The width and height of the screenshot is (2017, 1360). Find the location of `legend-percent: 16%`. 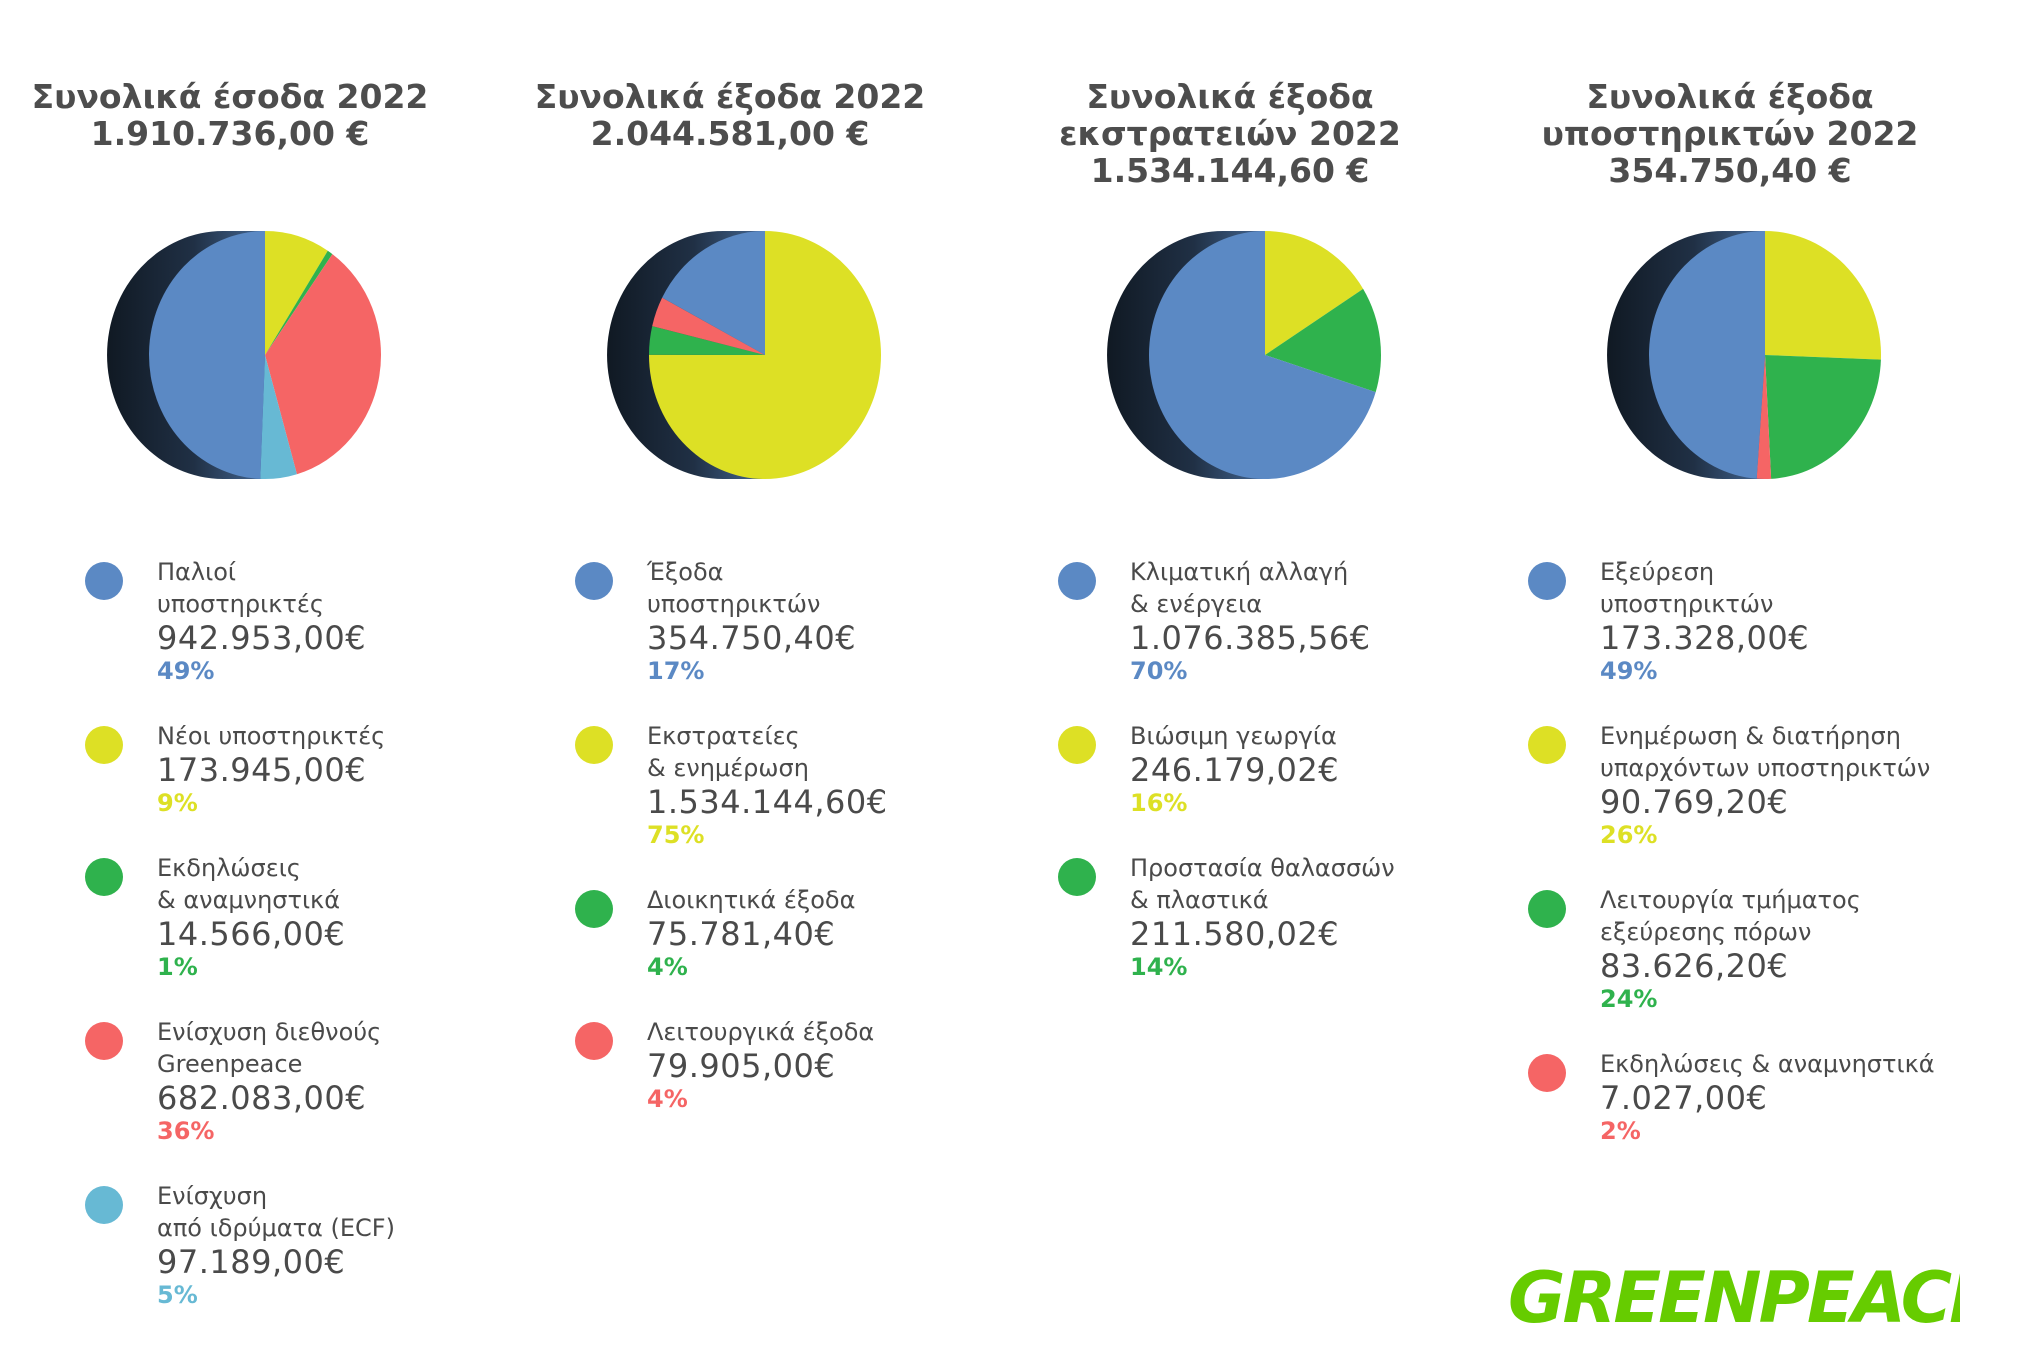

legend-percent: 16% is located at coordinates (1159, 803).